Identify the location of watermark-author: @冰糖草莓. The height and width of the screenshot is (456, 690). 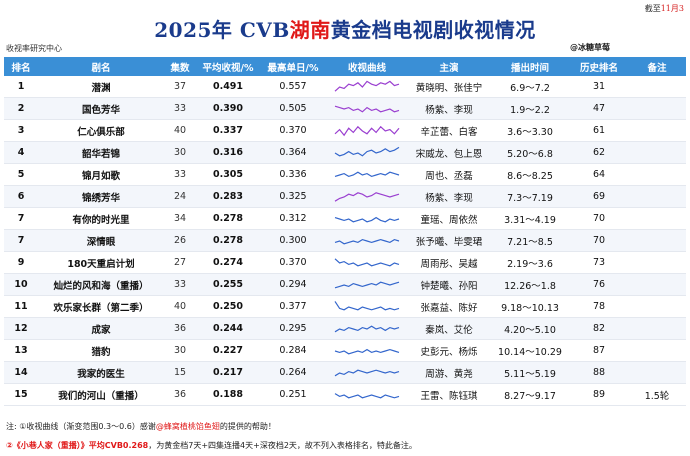
(590, 47).